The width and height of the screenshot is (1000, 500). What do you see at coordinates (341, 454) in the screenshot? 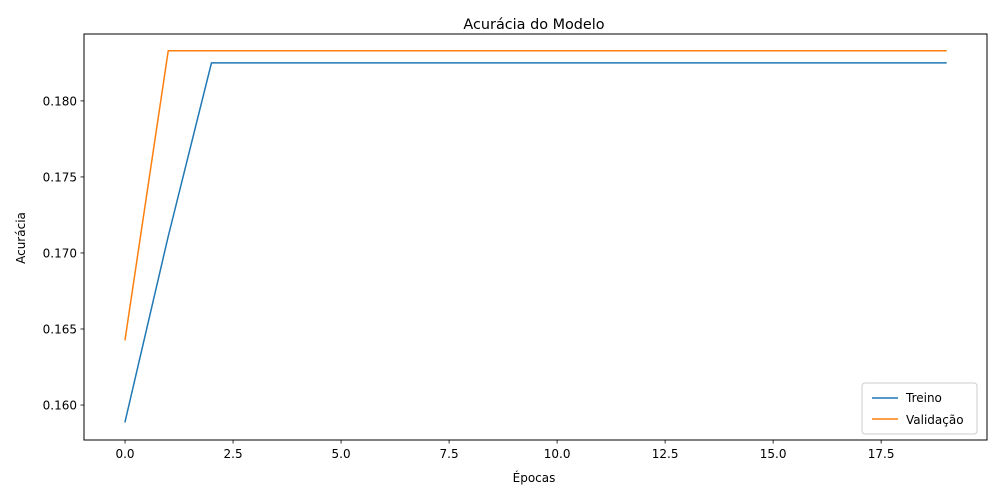
I see `x-tick-label: 5.0` at bounding box center [341, 454].